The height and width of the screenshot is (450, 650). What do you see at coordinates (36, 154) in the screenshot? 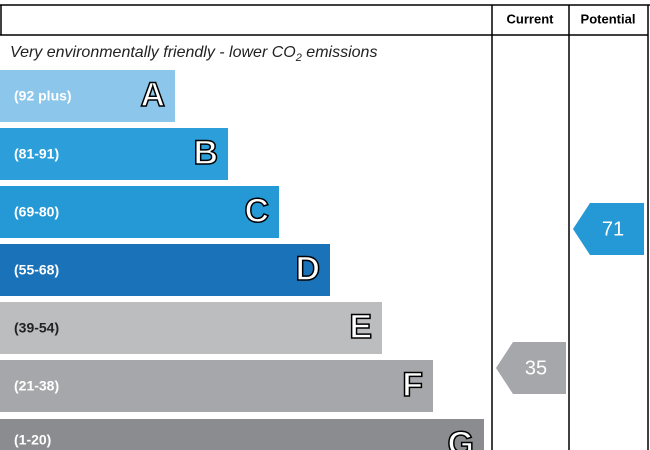
I see `band-range: (81-91)` at bounding box center [36, 154].